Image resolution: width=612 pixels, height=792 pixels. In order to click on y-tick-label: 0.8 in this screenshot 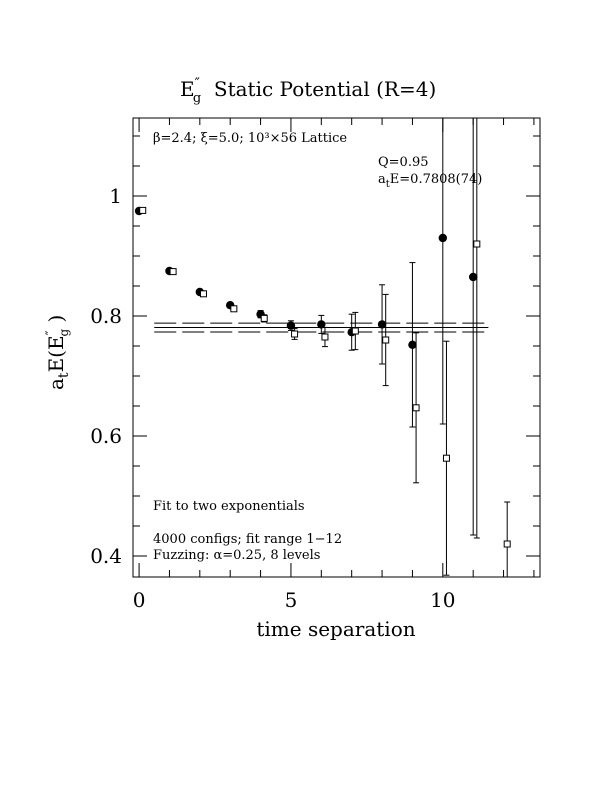, I will do `click(106, 316)`.